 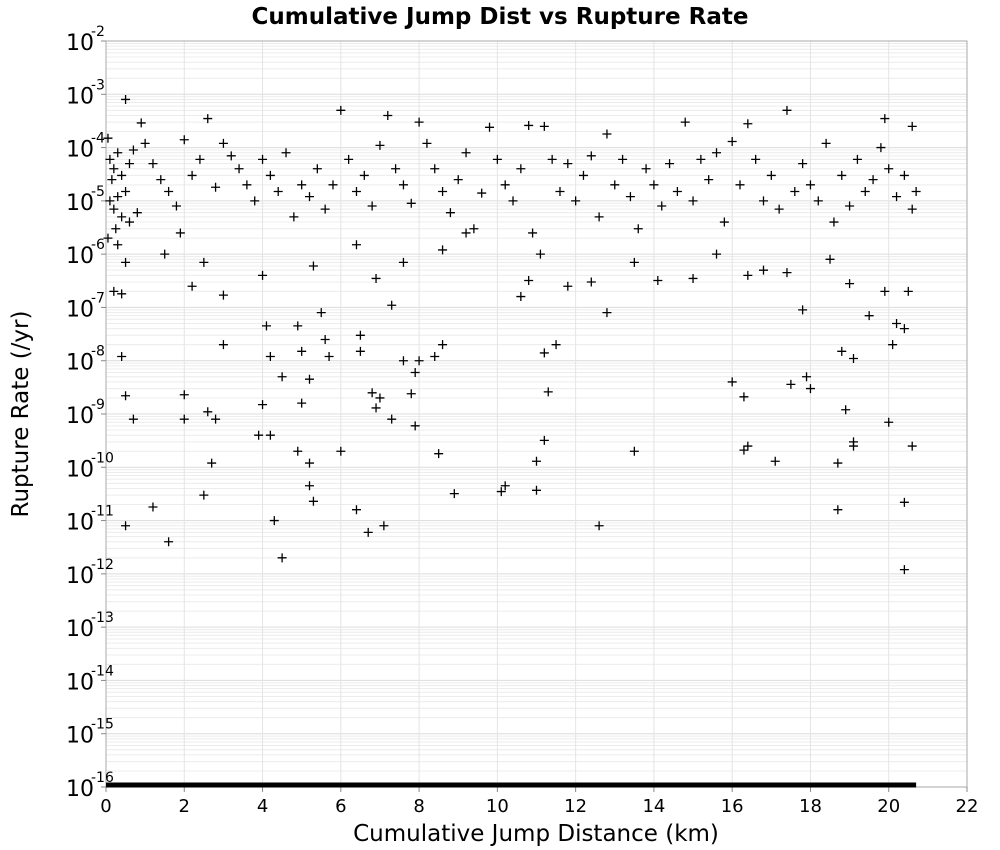 I want to click on y-axis-label: Rupture Rate (/yr), so click(x=21, y=414).